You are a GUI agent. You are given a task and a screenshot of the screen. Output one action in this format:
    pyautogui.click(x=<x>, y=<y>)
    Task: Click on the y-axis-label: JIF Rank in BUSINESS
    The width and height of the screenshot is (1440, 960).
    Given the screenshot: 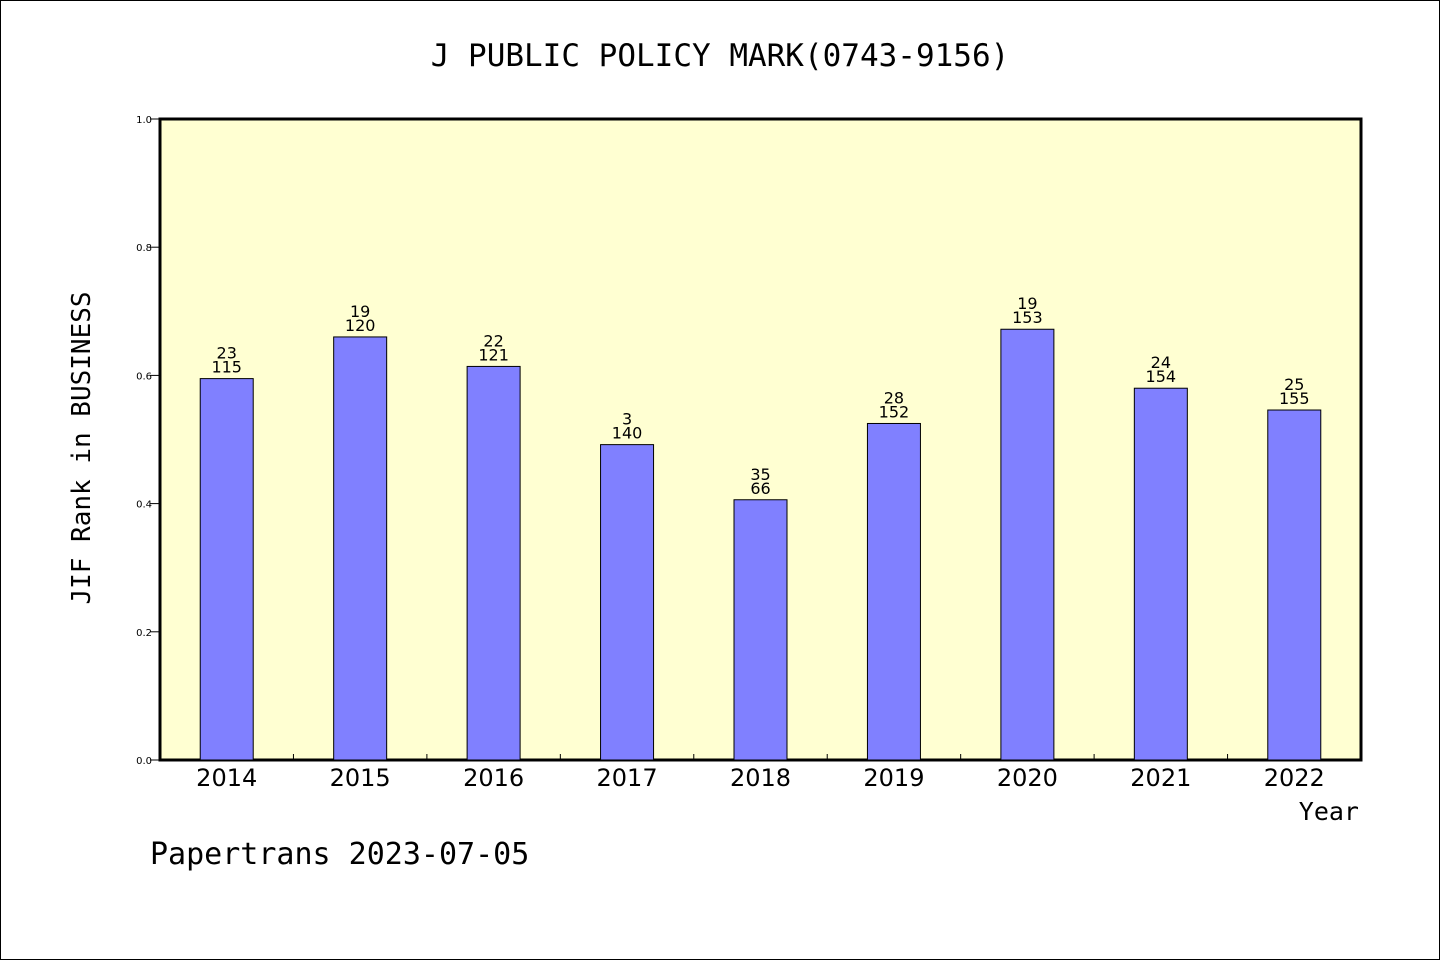 What is the action you would take?
    pyautogui.click(x=82, y=447)
    